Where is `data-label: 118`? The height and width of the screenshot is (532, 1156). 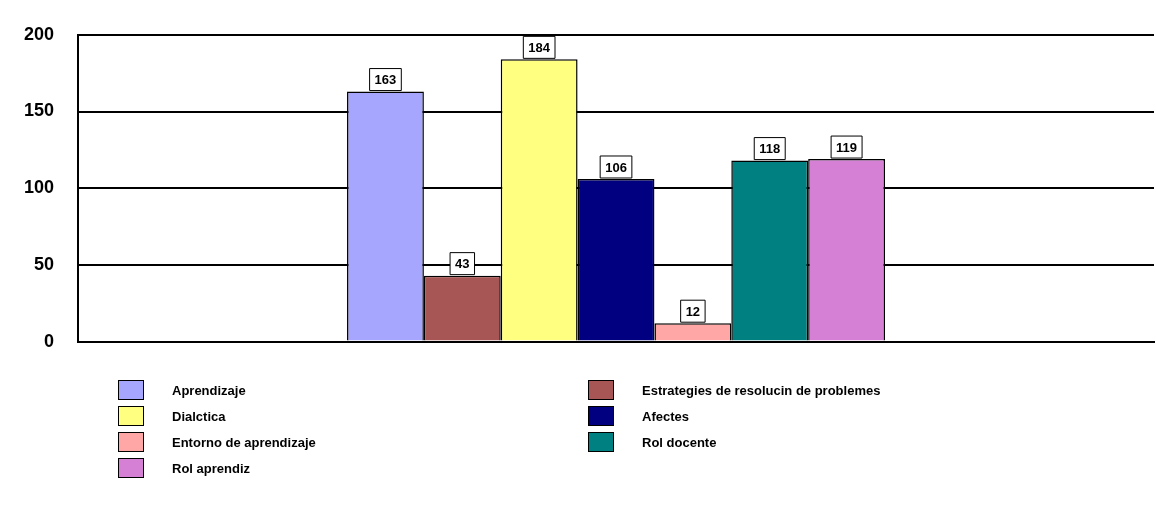 data-label: 118 is located at coordinates (770, 149).